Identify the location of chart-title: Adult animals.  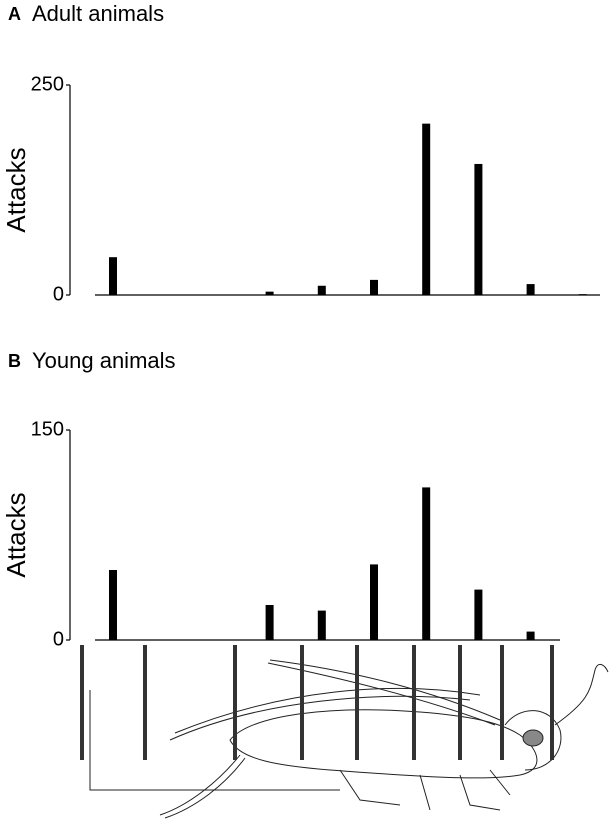
(98, 13).